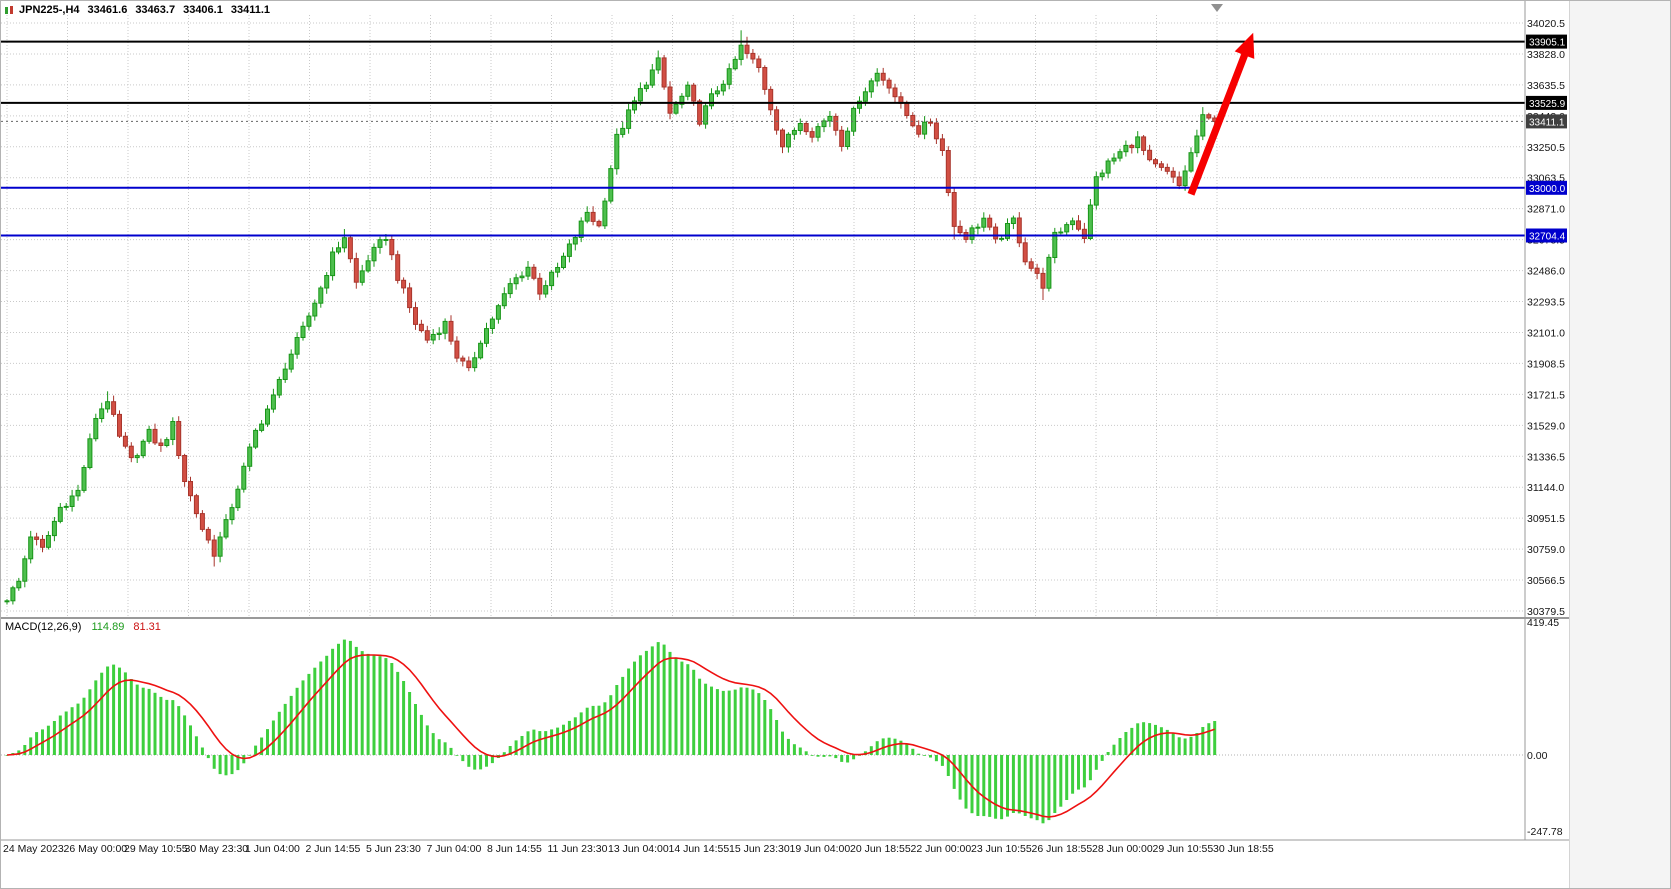 This screenshot has height=889, width=1671. What do you see at coordinates (1545, 832) in the screenshot?
I see `macd-min-label: -247.78` at bounding box center [1545, 832].